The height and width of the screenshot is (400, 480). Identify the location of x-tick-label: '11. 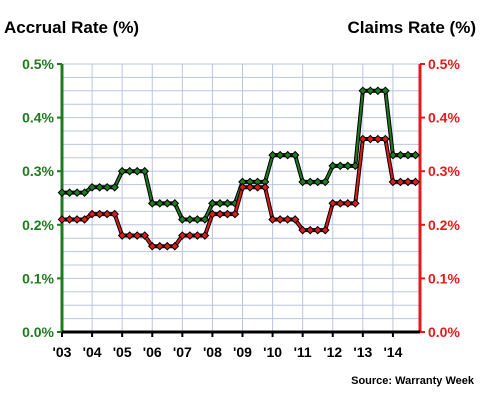
(303, 352).